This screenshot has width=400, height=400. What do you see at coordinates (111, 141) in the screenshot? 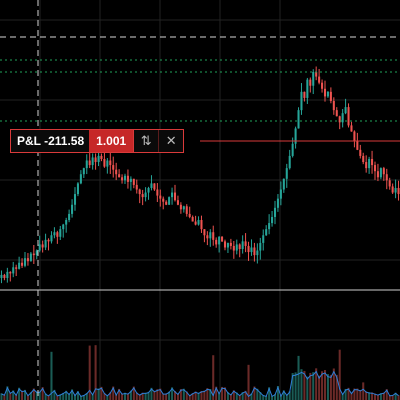
I see `position-quantity: 1.001` at bounding box center [111, 141].